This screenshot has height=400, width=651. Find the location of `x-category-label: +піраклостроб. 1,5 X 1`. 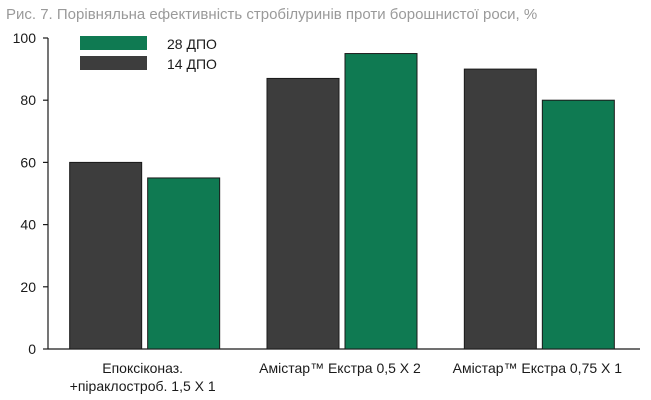

x-category-label: +піраклостроб. 1,5 X 1 is located at coordinates (143, 386).